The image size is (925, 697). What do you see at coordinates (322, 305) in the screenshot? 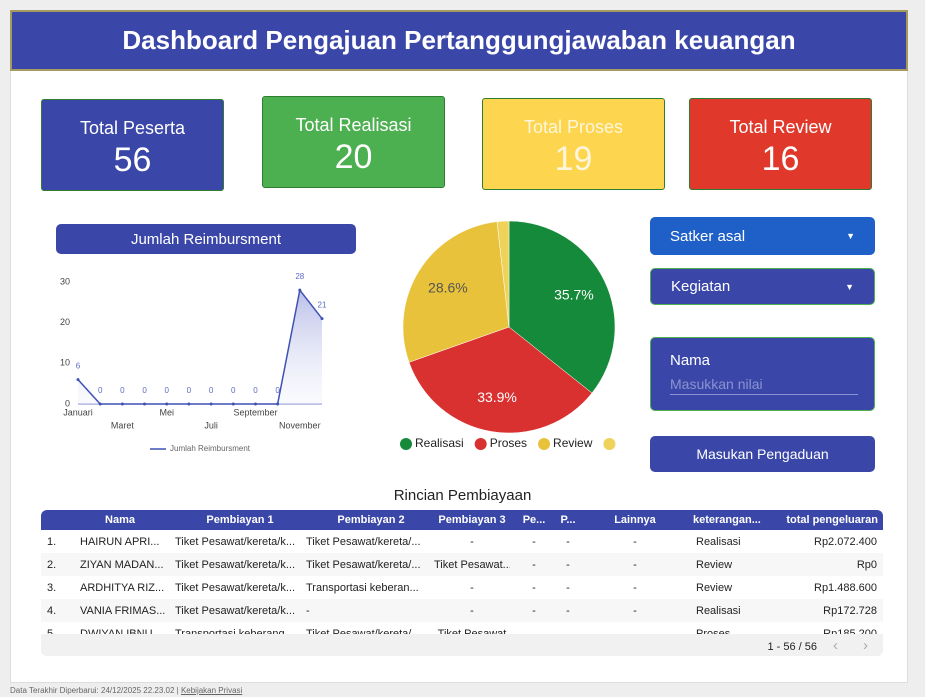
I see `data-label: 21` at bounding box center [322, 305].